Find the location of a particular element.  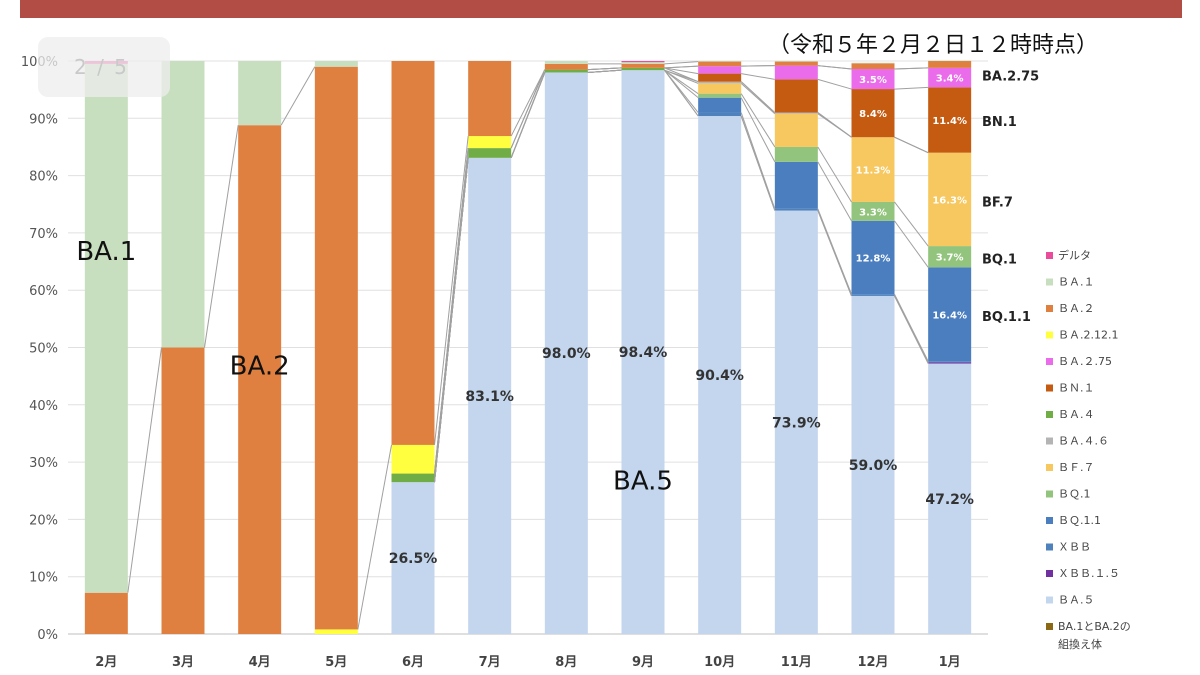

legend-label-ｂａ-４-６: ＢＡ.４.６ is located at coordinates (1083, 441).